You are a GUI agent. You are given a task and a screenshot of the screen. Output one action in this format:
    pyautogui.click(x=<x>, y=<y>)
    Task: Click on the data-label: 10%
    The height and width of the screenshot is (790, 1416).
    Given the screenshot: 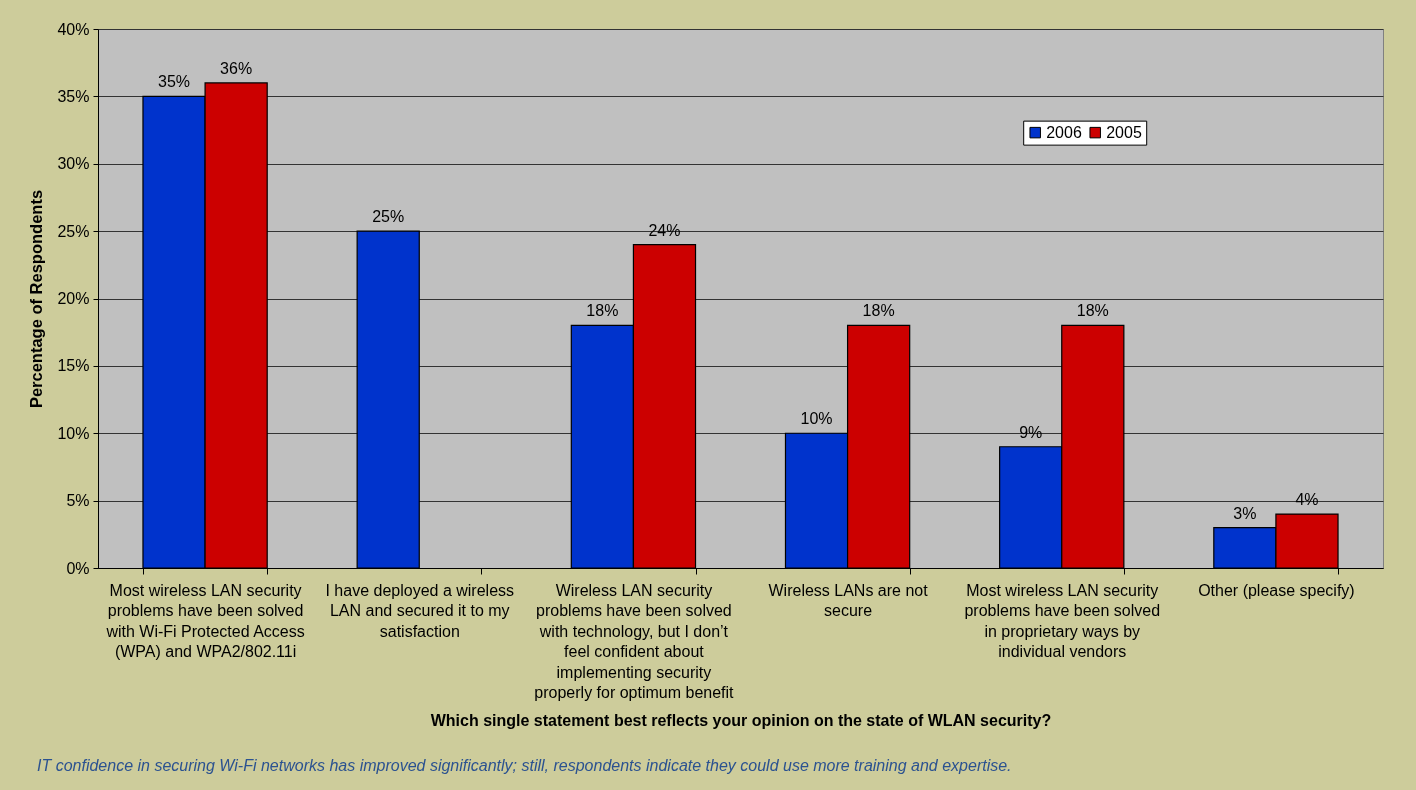 What is the action you would take?
    pyautogui.click(x=816, y=419)
    